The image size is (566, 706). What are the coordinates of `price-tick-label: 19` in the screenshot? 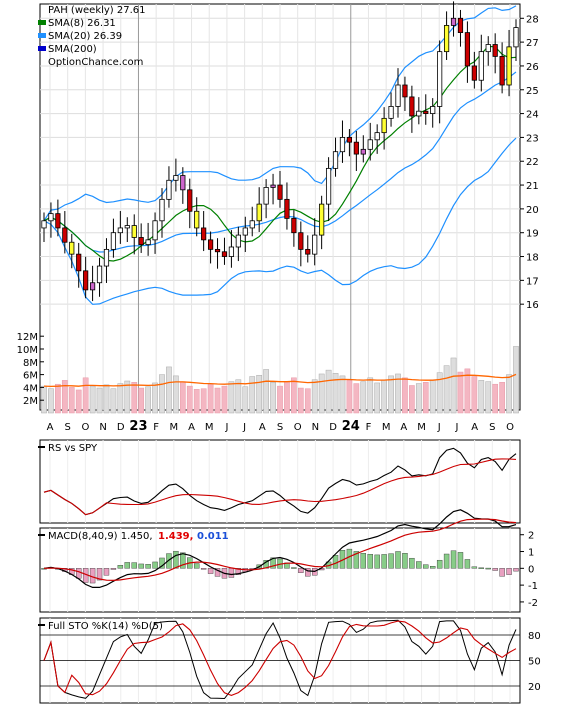 It's located at (532, 234).